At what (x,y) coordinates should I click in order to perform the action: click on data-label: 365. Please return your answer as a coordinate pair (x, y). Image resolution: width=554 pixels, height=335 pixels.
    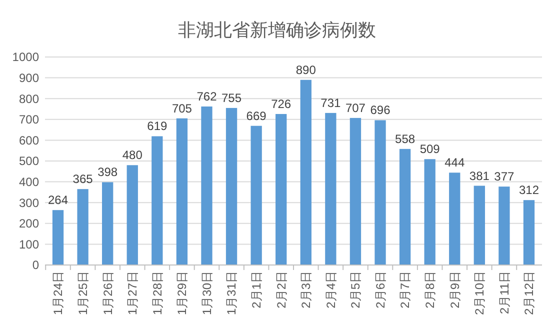
    Looking at the image, I should click on (83, 179).